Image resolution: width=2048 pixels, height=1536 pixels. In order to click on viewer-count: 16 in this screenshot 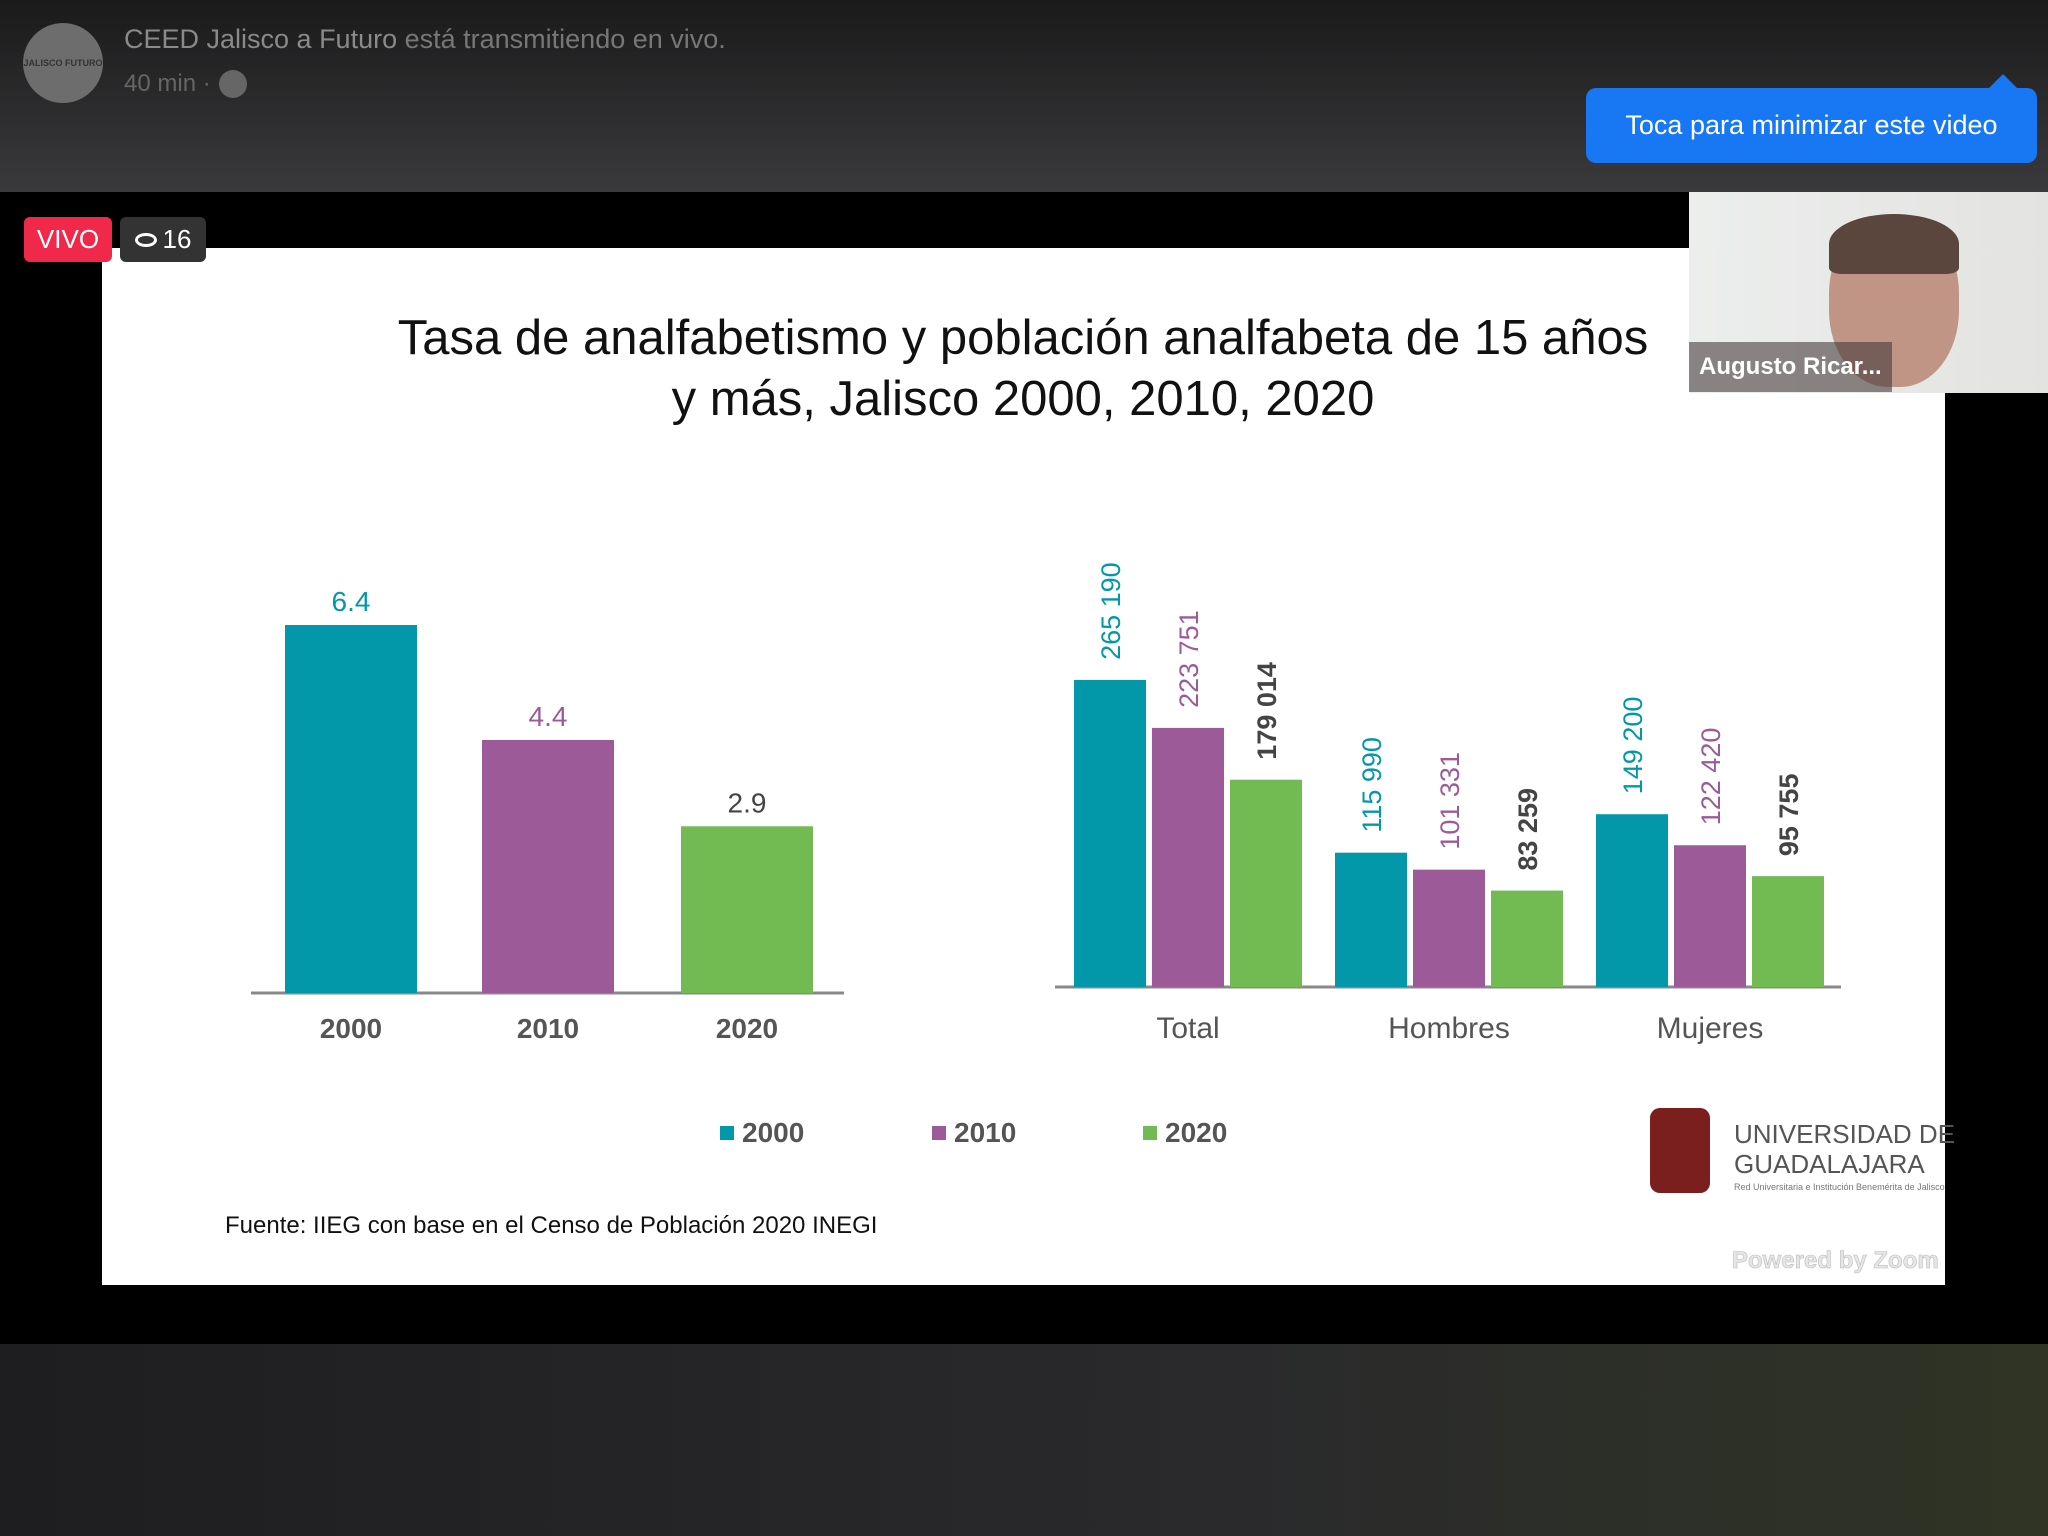, I will do `click(163, 239)`.